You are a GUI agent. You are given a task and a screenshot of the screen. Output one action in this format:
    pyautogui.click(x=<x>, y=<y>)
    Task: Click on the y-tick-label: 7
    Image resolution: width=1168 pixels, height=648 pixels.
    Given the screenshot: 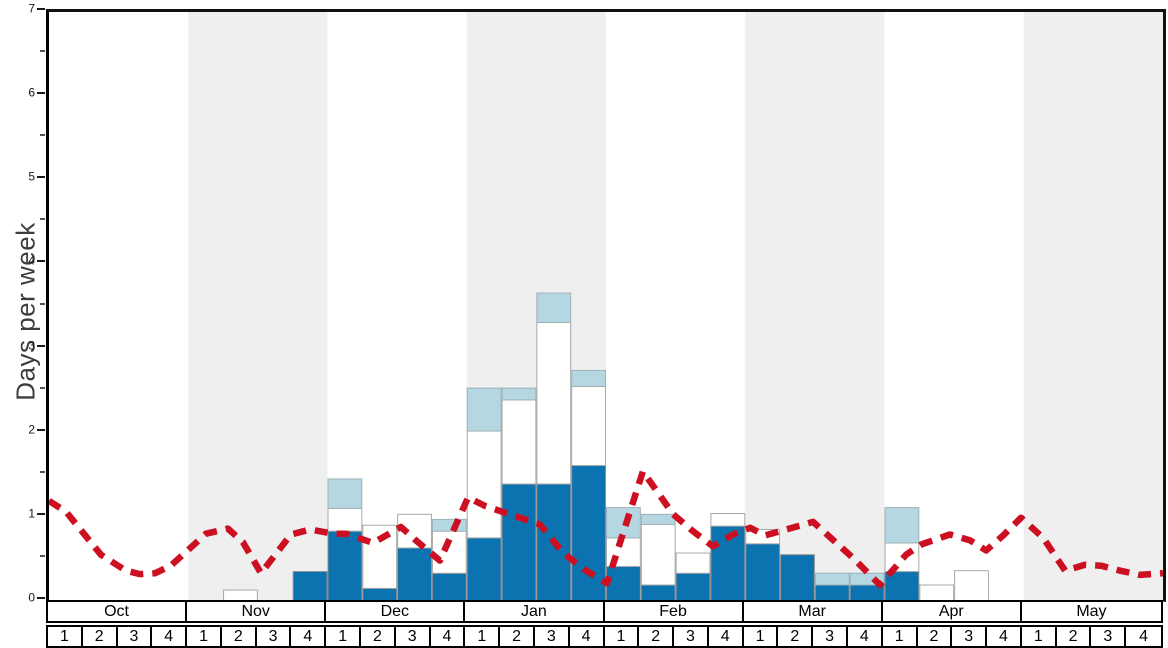 What is the action you would take?
    pyautogui.click(x=31, y=8)
    